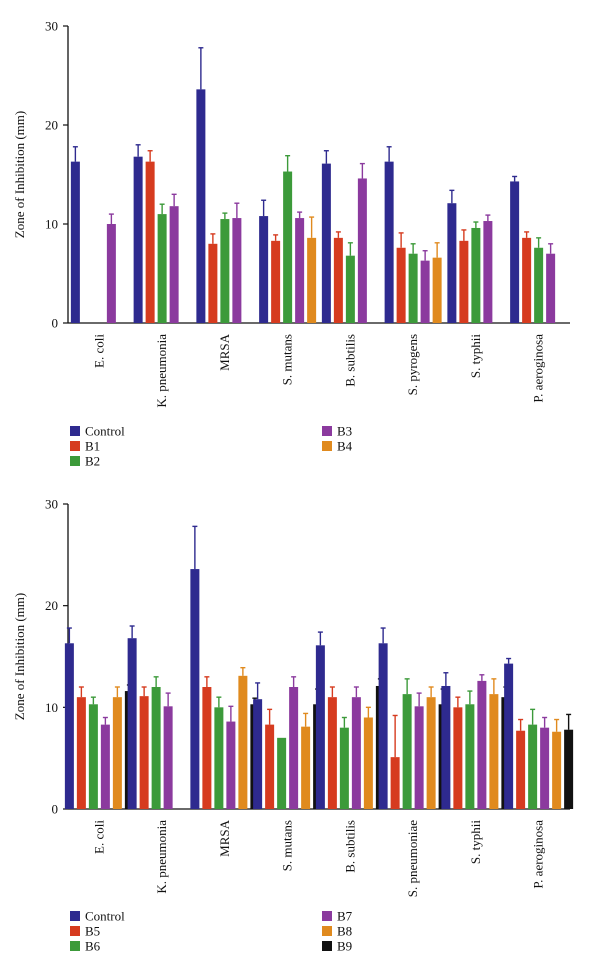  I want to click on legend-label: B7, so click(345, 916).